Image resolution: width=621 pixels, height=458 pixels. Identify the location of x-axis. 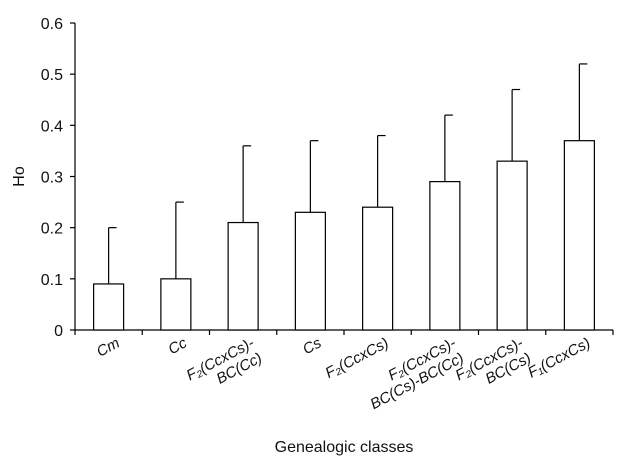
(344, 332).